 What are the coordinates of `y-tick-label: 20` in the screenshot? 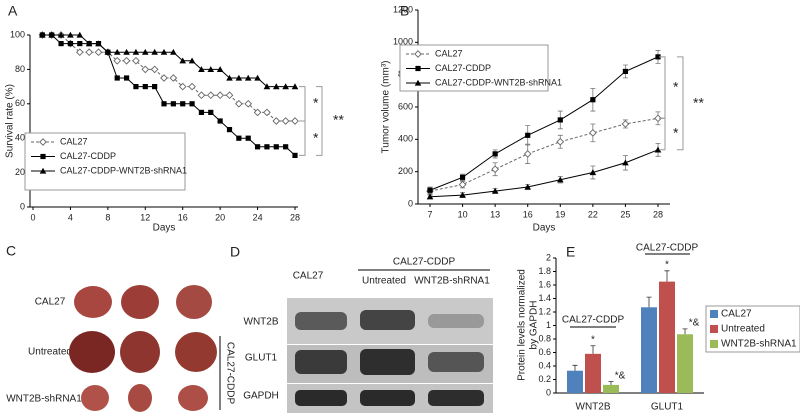 It's located at (20, 172).